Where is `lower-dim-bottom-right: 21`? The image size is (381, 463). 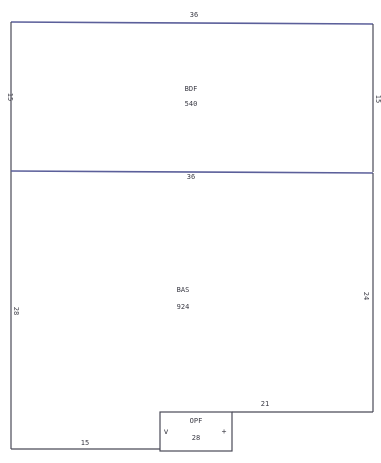
lower-dim-bottom-right: 21 is located at coordinates (265, 404).